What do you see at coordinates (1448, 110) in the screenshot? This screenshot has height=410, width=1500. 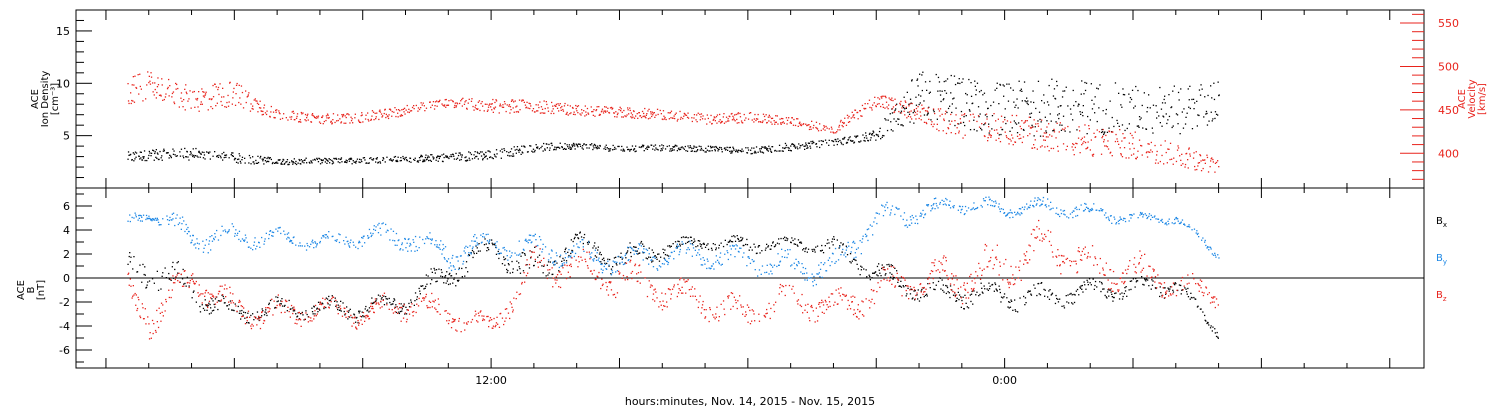 I see `velocity-tick-label: 450` at bounding box center [1448, 110].